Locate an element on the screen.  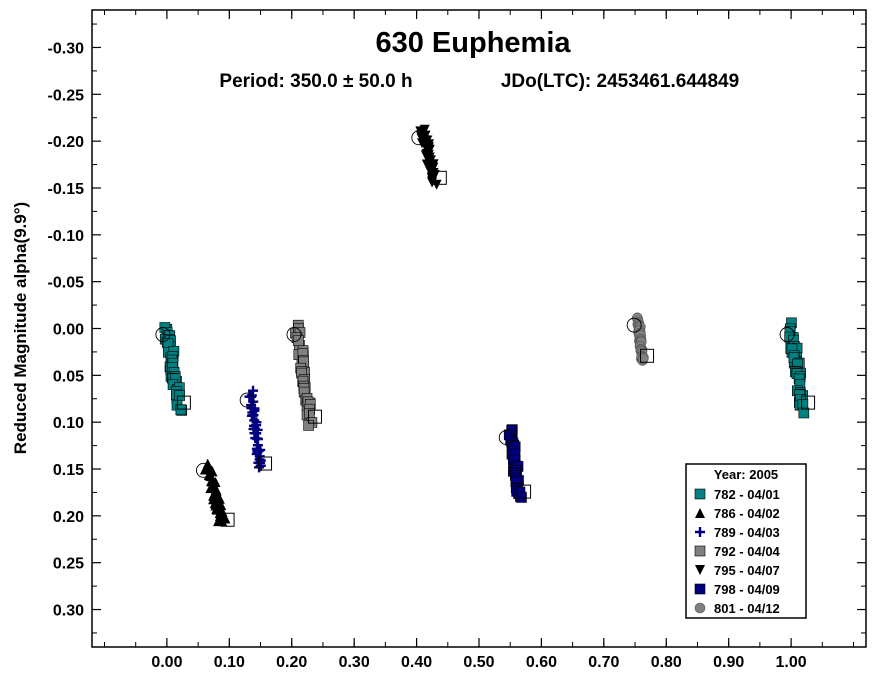
x-tick-label: 0.70 is located at coordinates (603, 662).